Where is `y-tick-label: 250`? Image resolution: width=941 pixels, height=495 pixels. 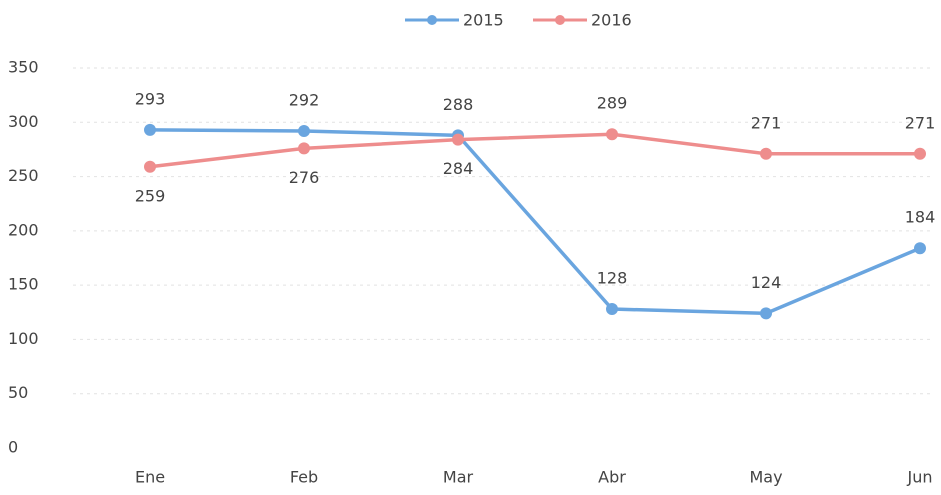
y-tick-label: 250 is located at coordinates (23, 175).